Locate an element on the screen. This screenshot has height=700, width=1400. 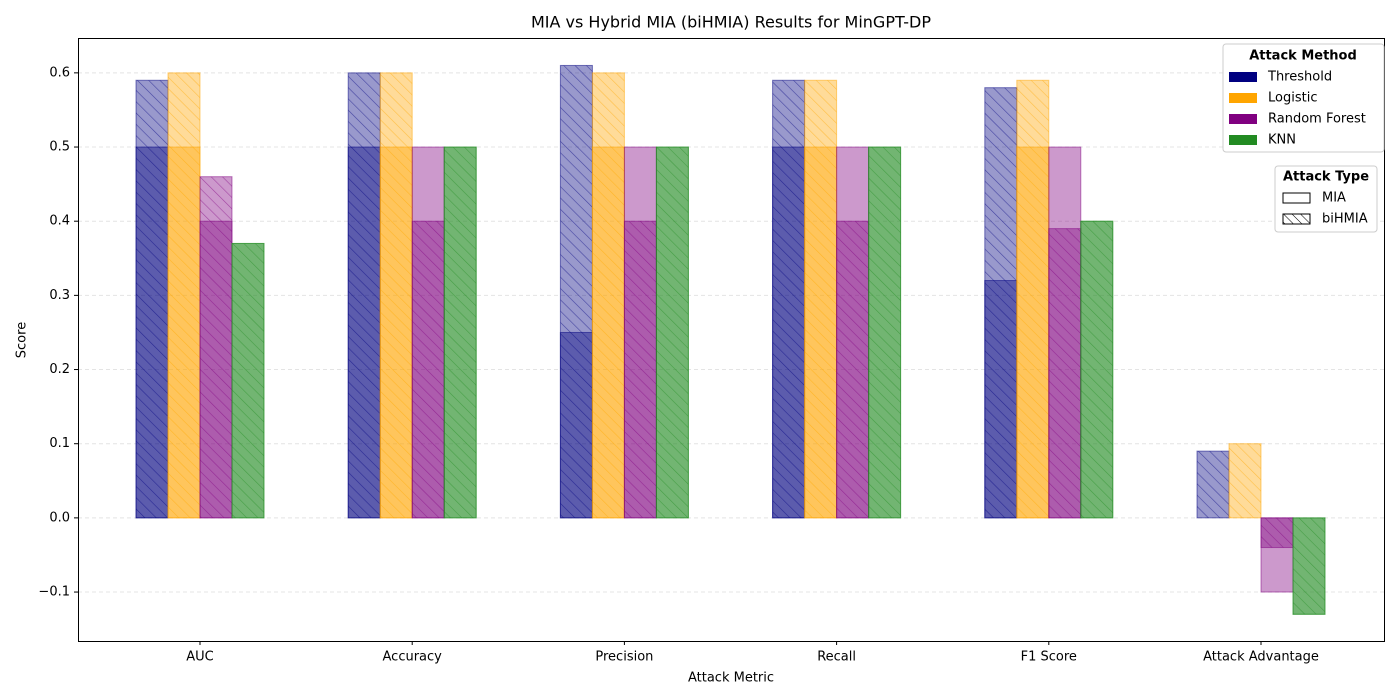
x-tick-label: Recall is located at coordinates (836, 657).